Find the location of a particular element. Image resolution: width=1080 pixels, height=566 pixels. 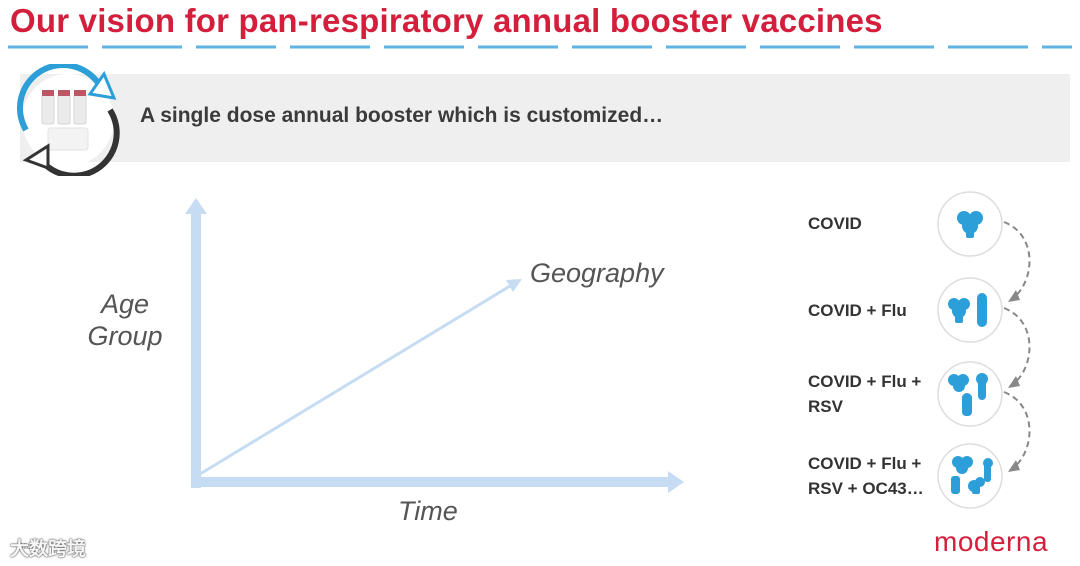

diagonal-axis-label: Geography is located at coordinates (597, 273).